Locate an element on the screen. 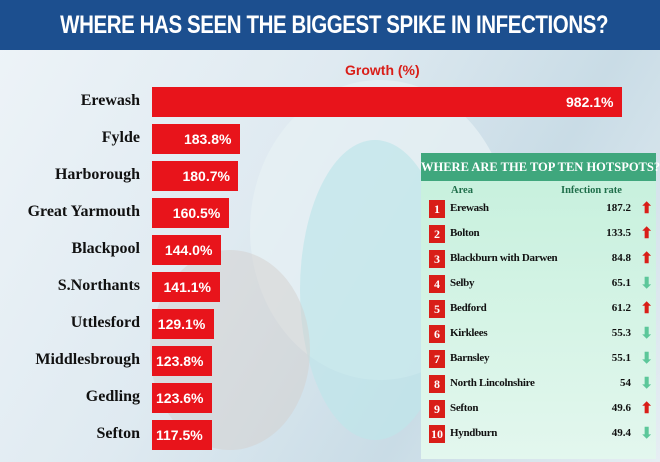  table-row: 3 Blackburn with Darwen 84.8 ⬆ is located at coordinates (542, 260).